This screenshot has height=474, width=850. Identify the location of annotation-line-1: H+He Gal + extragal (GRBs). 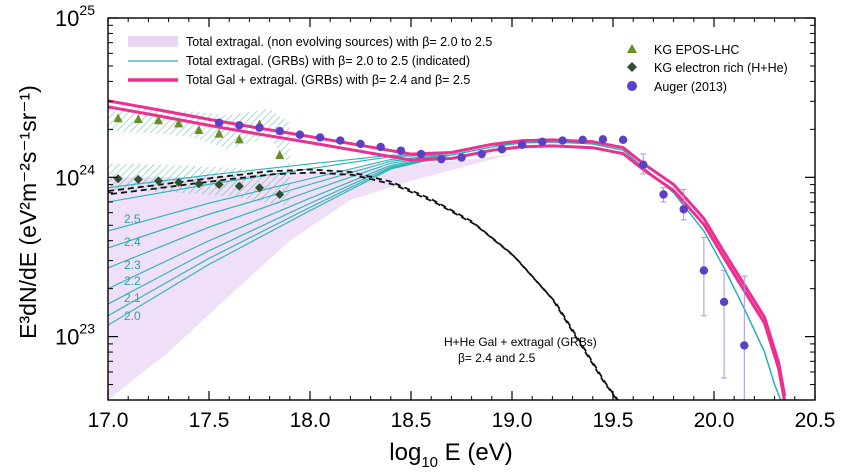
(520, 342).